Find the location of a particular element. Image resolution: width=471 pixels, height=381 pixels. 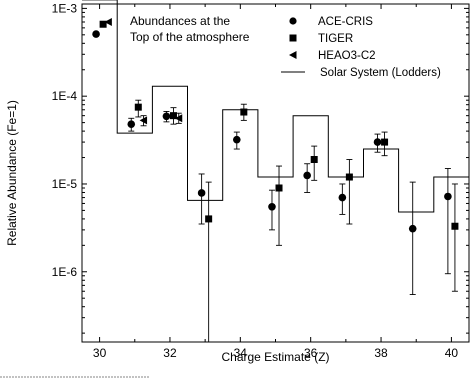

legend-entry-tiger: TIGER is located at coordinates (321, 39).